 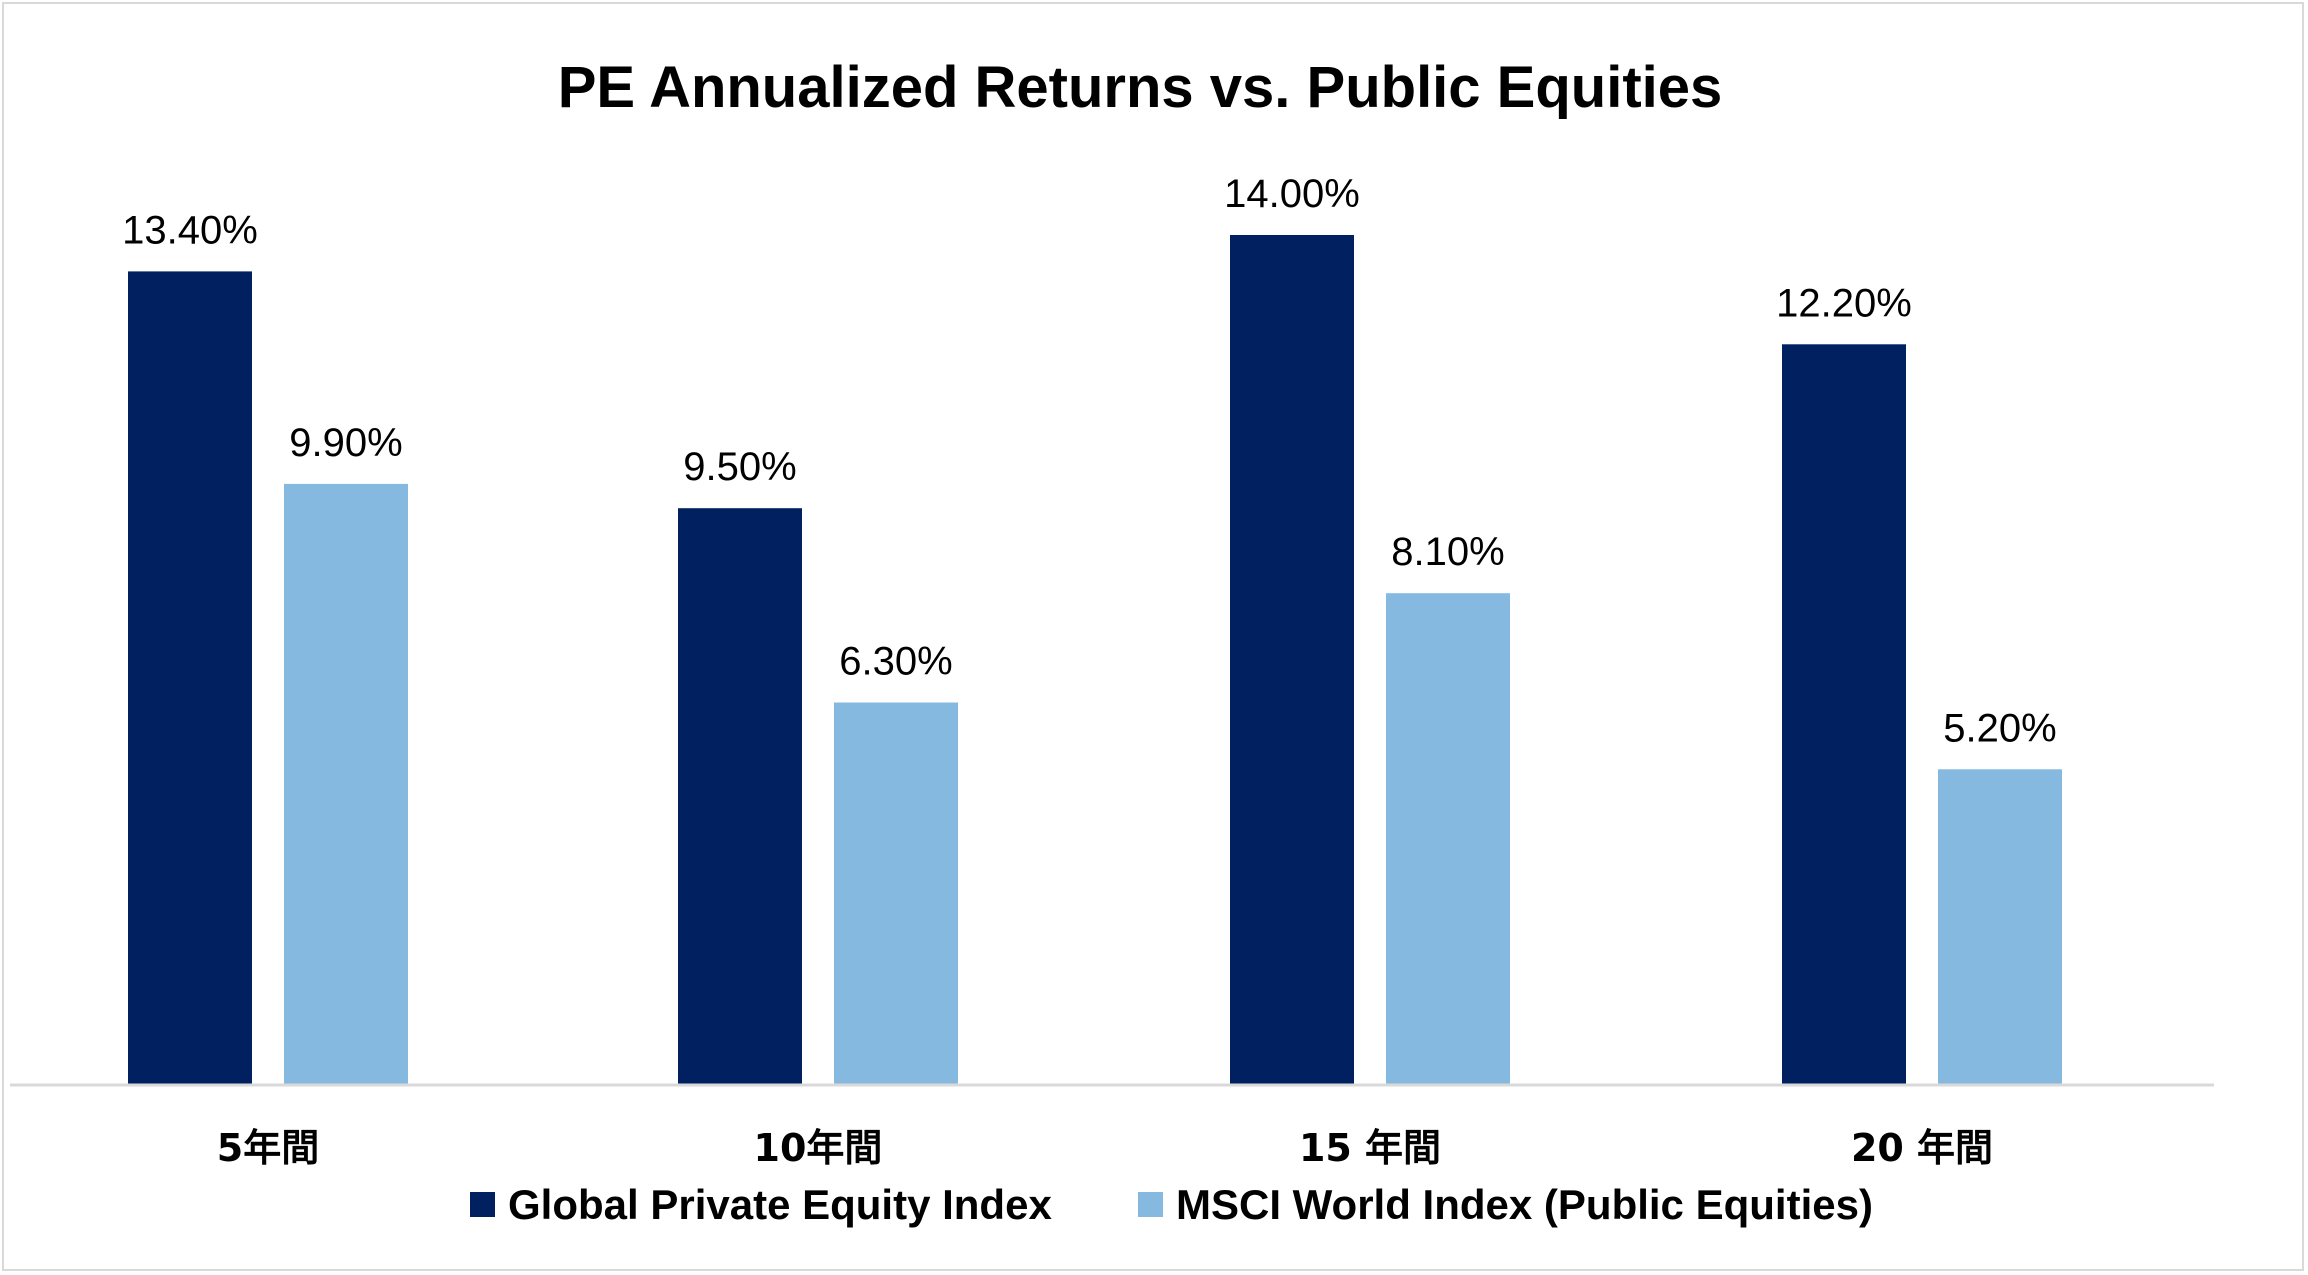 What do you see at coordinates (780, 1204) in the screenshot?
I see `legend-label-global-private-equity-index: Global Private Equity Index` at bounding box center [780, 1204].